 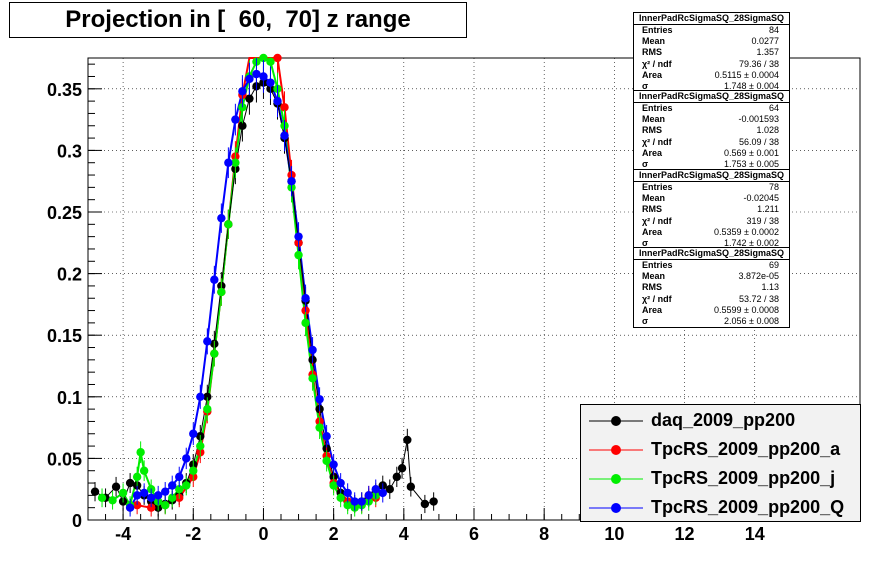 What do you see at coordinates (711, 243) in the screenshot?
I see `stats-row: σ 1.742 ± 0.002` at bounding box center [711, 243].